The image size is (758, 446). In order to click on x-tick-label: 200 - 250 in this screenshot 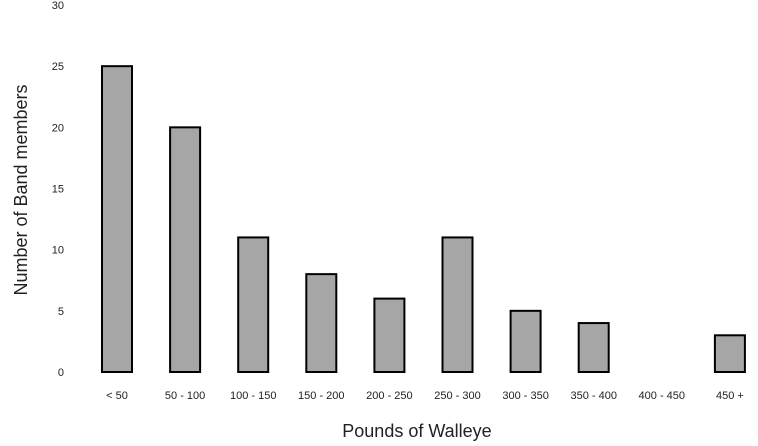, I will do `click(389, 396)`.